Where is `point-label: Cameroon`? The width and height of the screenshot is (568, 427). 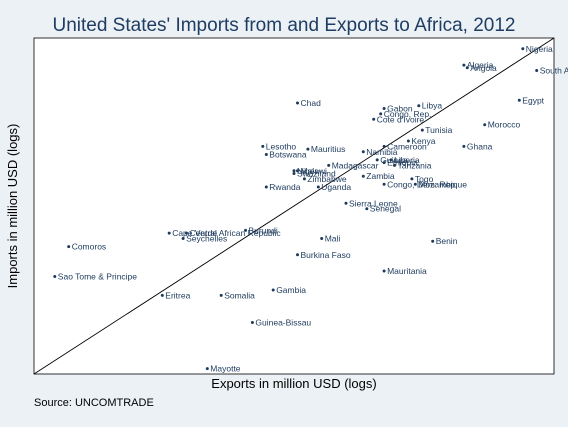
point-label: Cameroon is located at coordinates (407, 146).